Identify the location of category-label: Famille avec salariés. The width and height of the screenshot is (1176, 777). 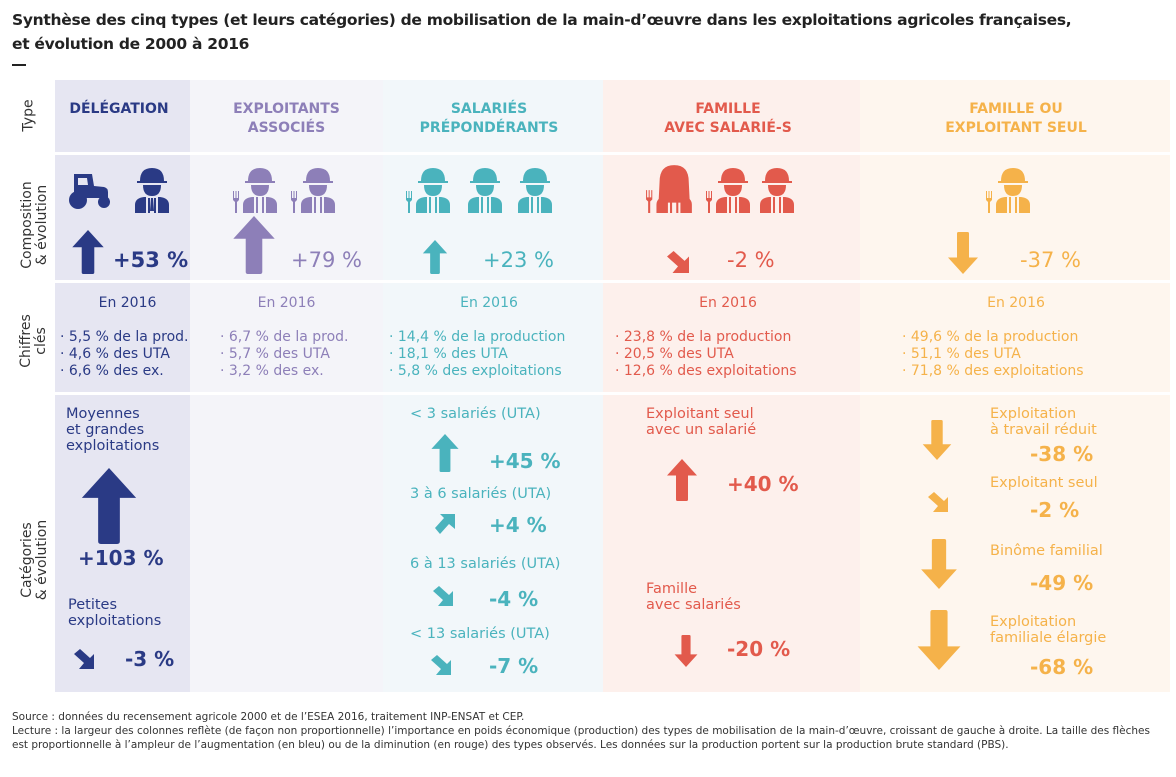
(693, 597).